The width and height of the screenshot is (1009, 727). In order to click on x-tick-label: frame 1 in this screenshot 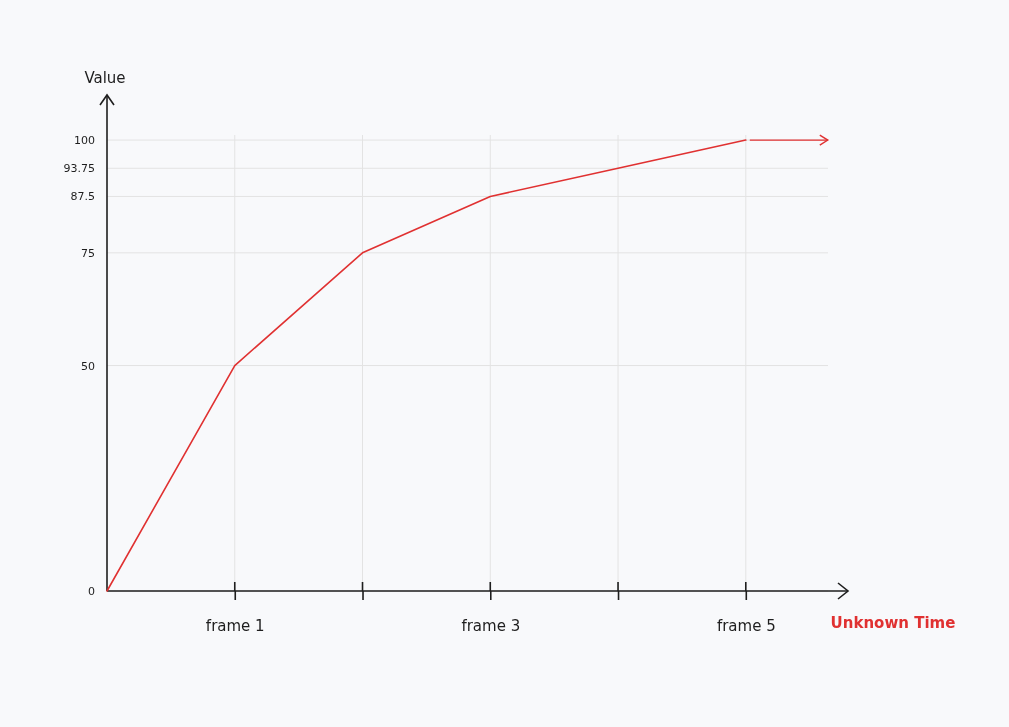, I will do `click(235, 625)`.